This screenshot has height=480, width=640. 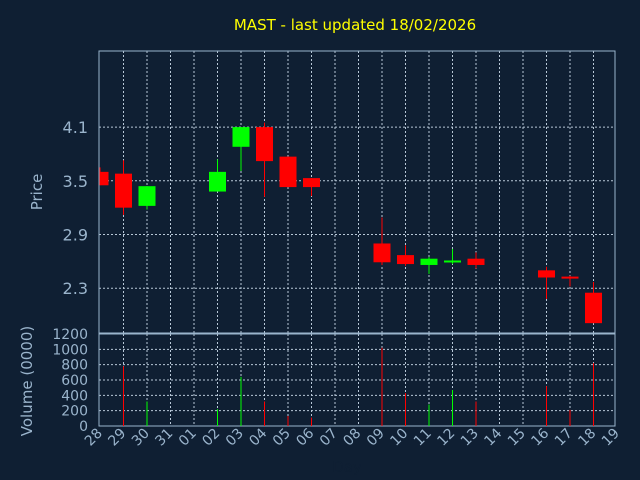 What do you see at coordinates (74, 396) in the screenshot?
I see `volume-y-tick-label: 400` at bounding box center [74, 396].